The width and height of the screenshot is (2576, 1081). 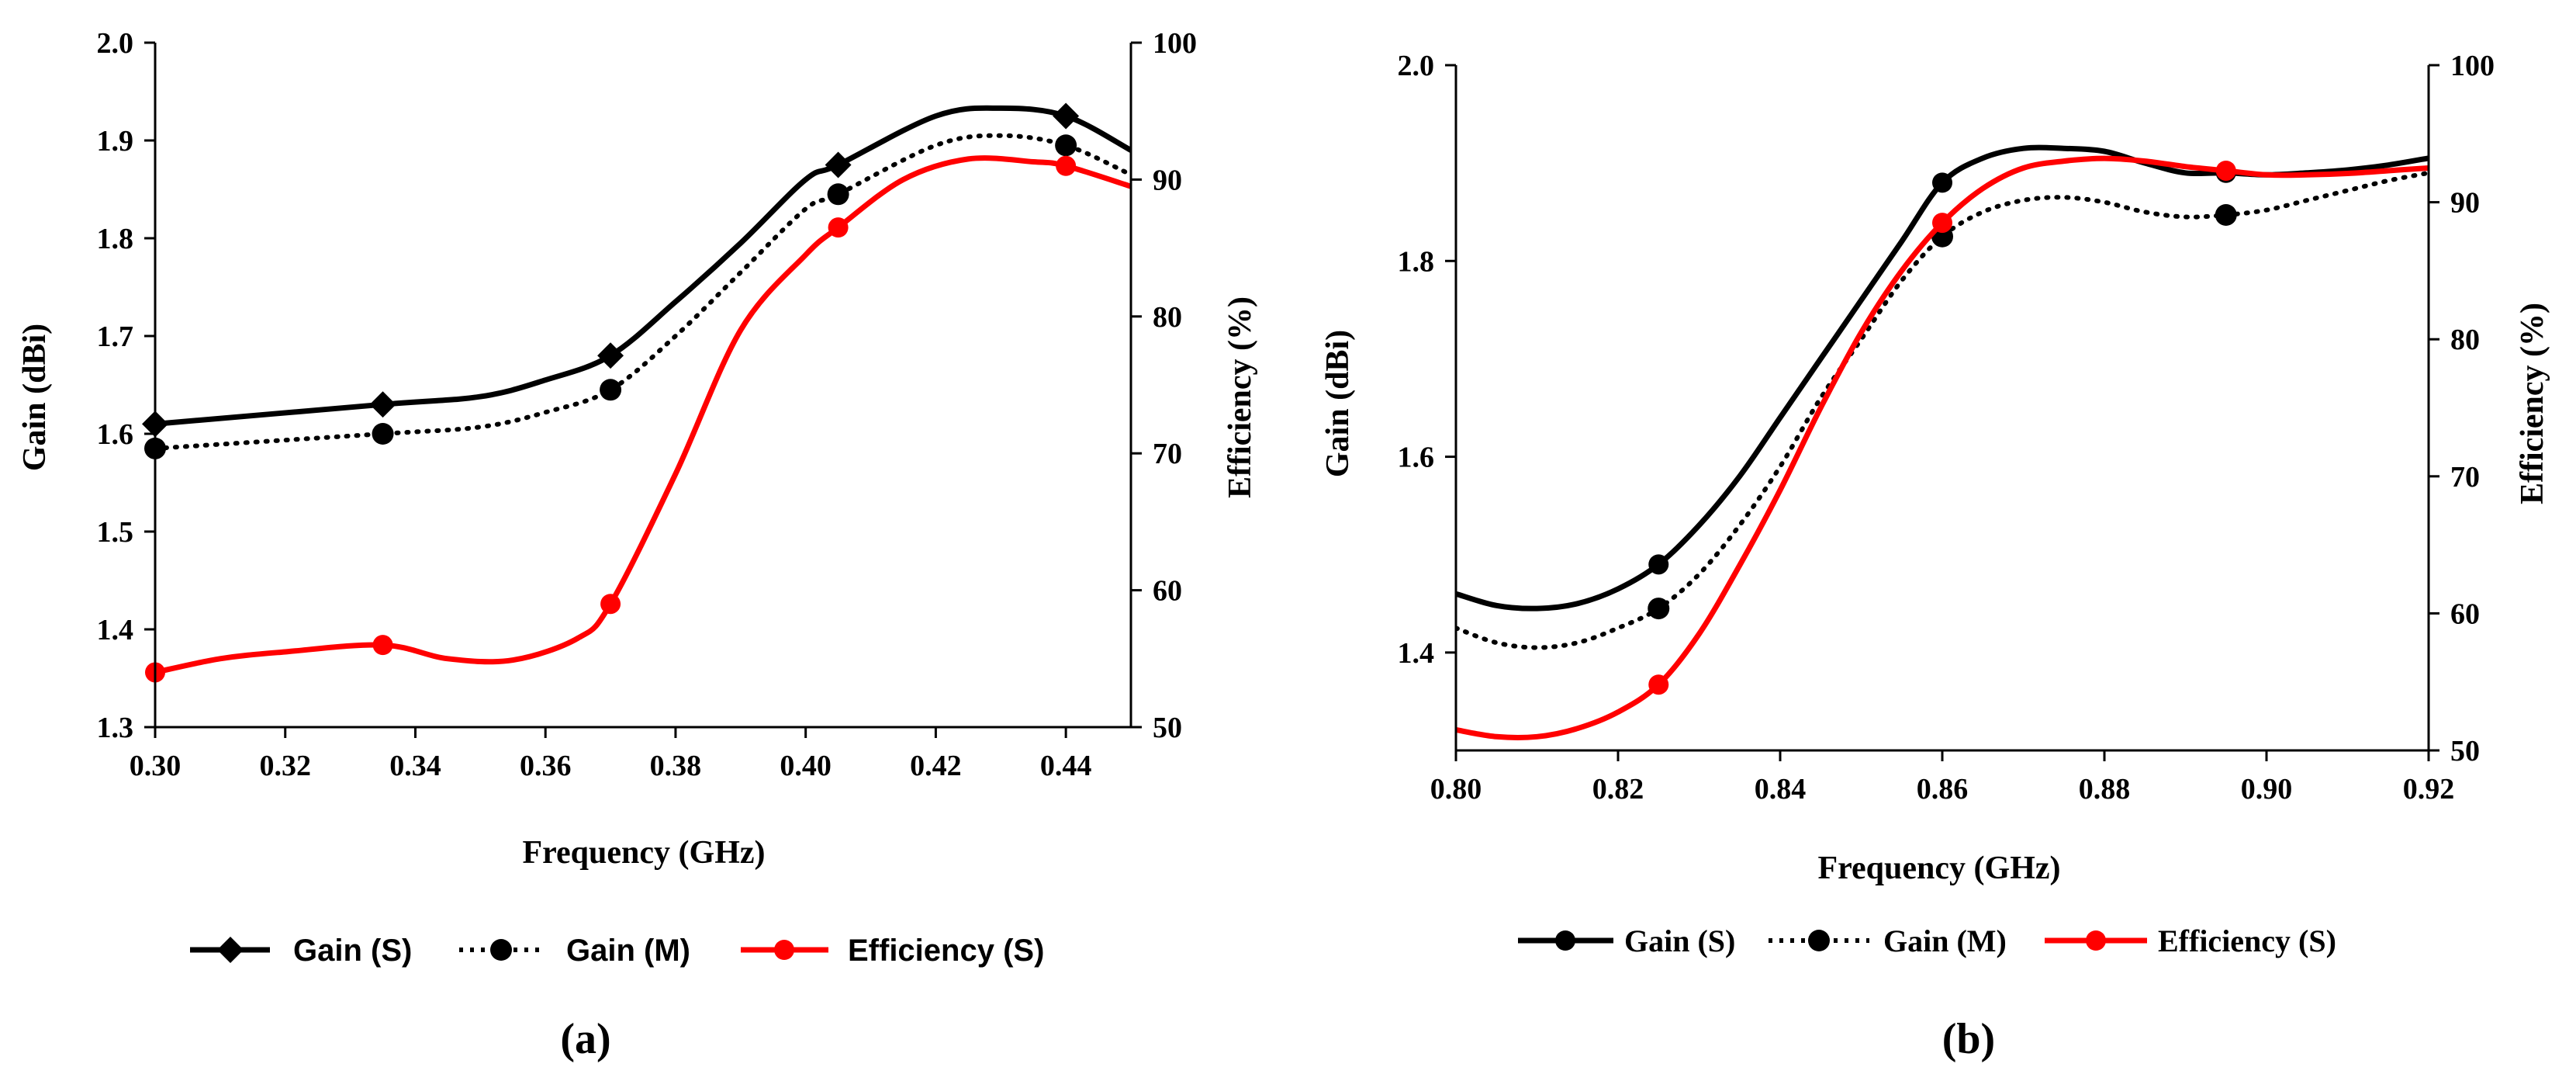 What do you see at coordinates (230, 950) in the screenshot?
I see `legend-marker-gain-s-a` at bounding box center [230, 950].